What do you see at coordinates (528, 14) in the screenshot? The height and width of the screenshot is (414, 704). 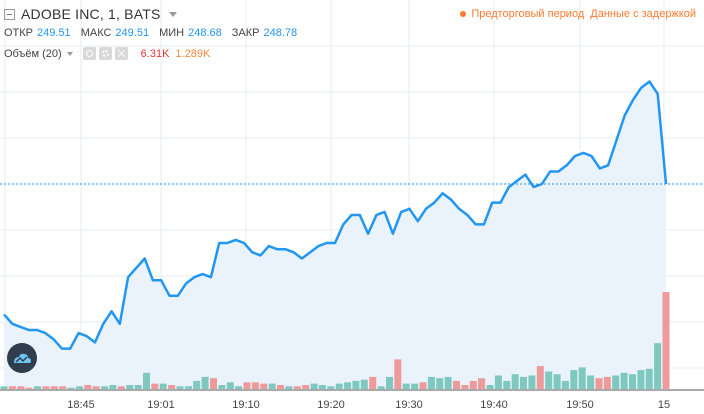 I see `status-premarket: Предторговый период` at bounding box center [528, 14].